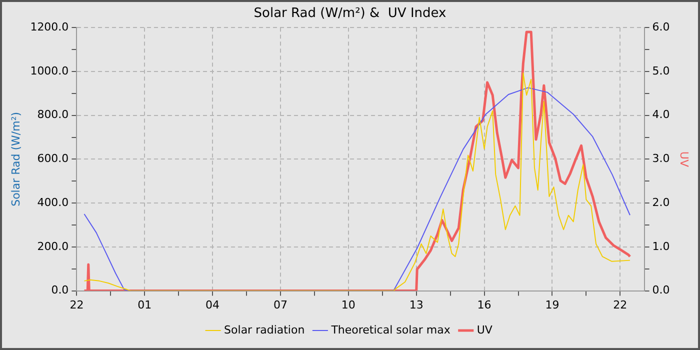  I want to click on legend-label: Solar radiation, so click(264, 329).